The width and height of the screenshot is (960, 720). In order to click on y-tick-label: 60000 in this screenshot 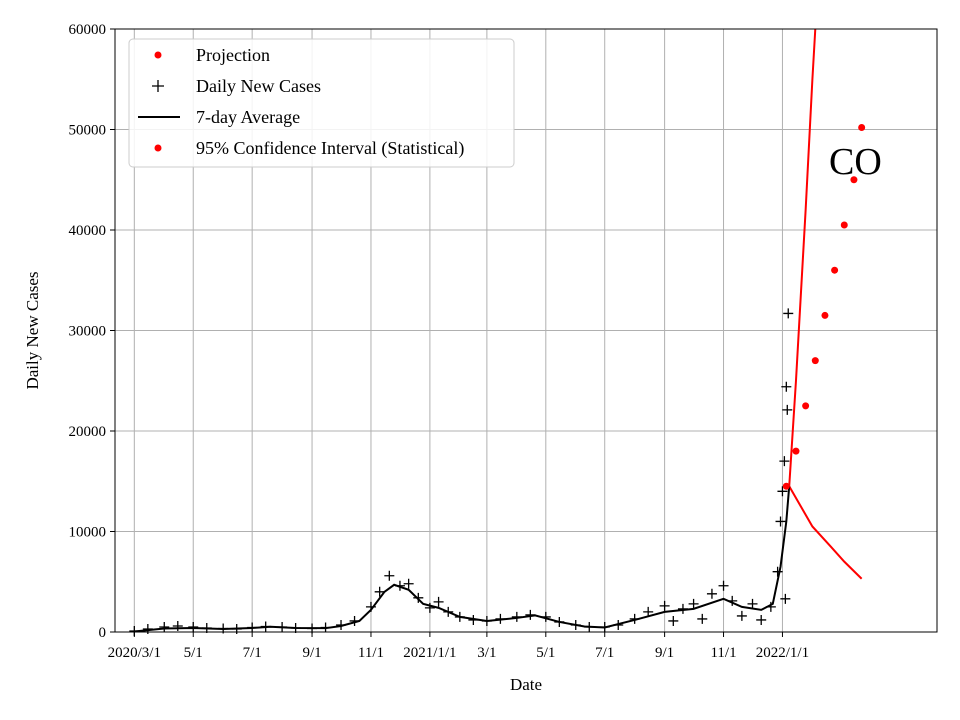, I will do `click(88, 30)`.